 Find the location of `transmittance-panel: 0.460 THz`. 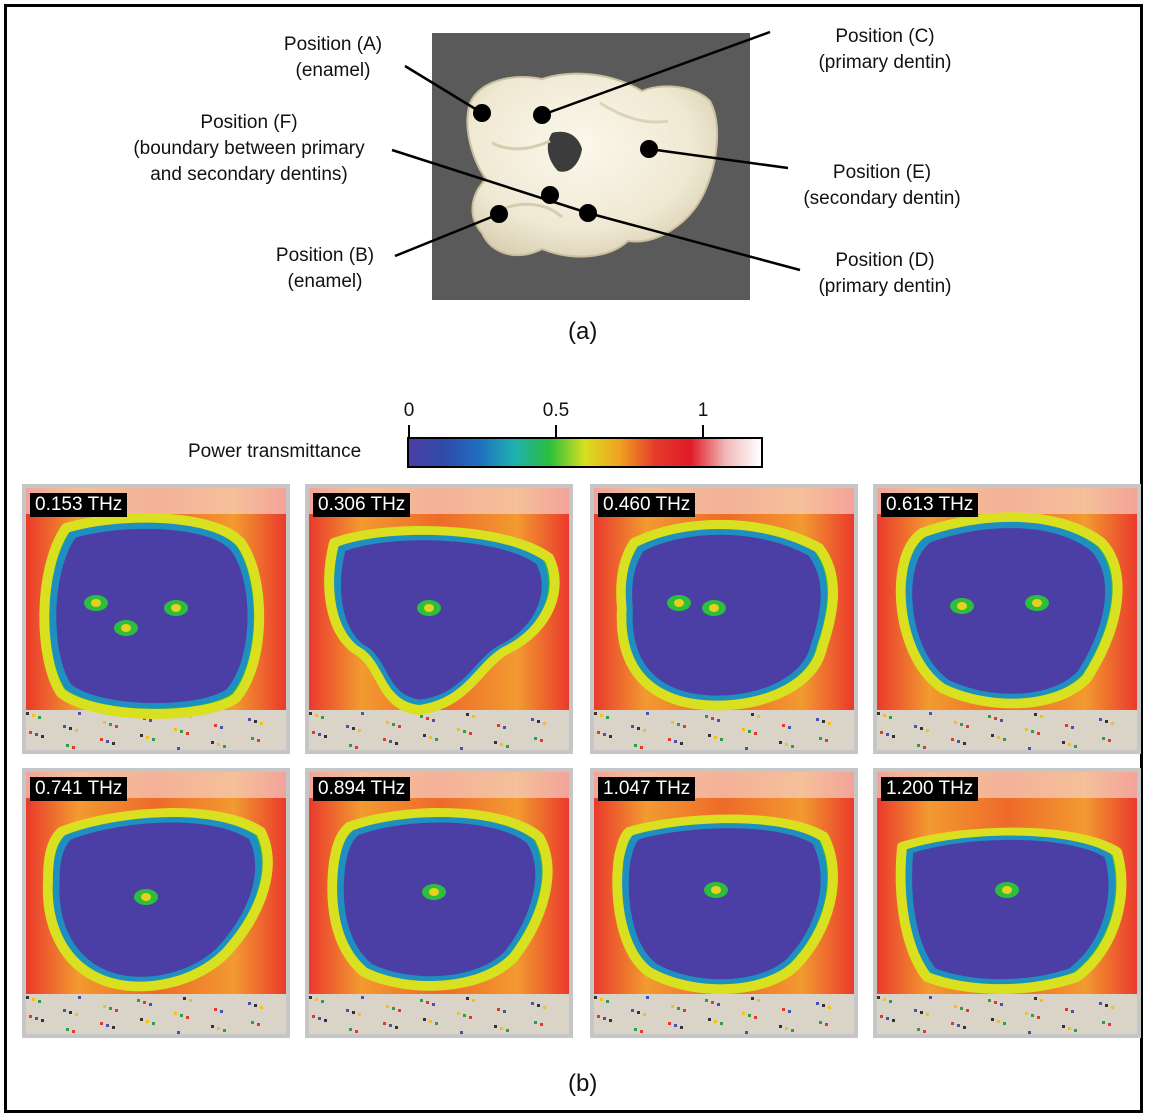

transmittance-panel: 0.460 THz is located at coordinates (724, 619).